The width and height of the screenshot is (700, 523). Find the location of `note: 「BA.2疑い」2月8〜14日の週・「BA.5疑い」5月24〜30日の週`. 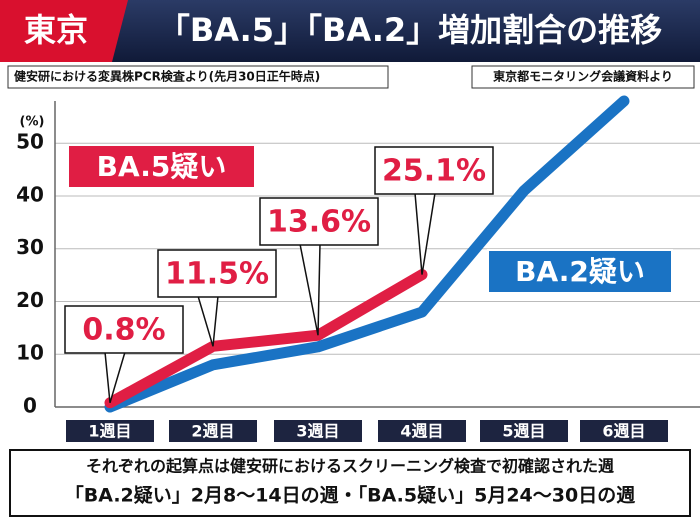

note: 「BA.2疑い」2月8〜14日の週・「BA.5疑い」5月24〜30日の週 is located at coordinates (350, 495).